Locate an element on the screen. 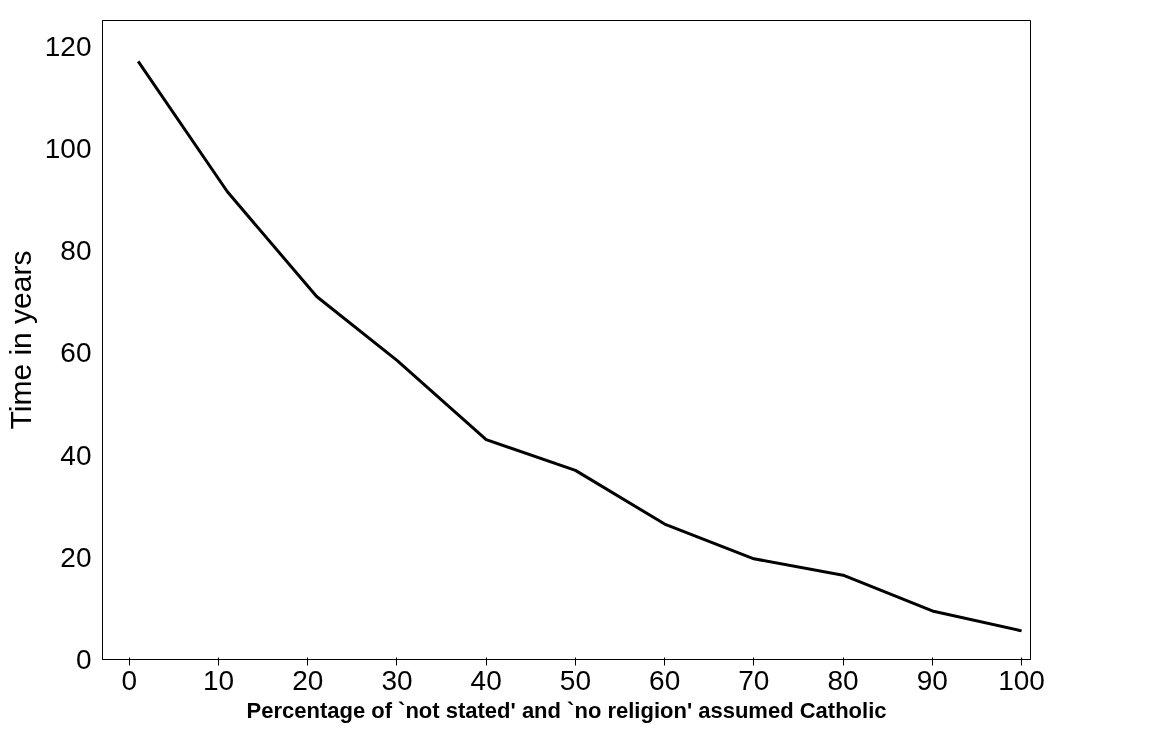 This screenshot has width=1175, height=729. y-tick-label: 120 is located at coordinates (68, 46).